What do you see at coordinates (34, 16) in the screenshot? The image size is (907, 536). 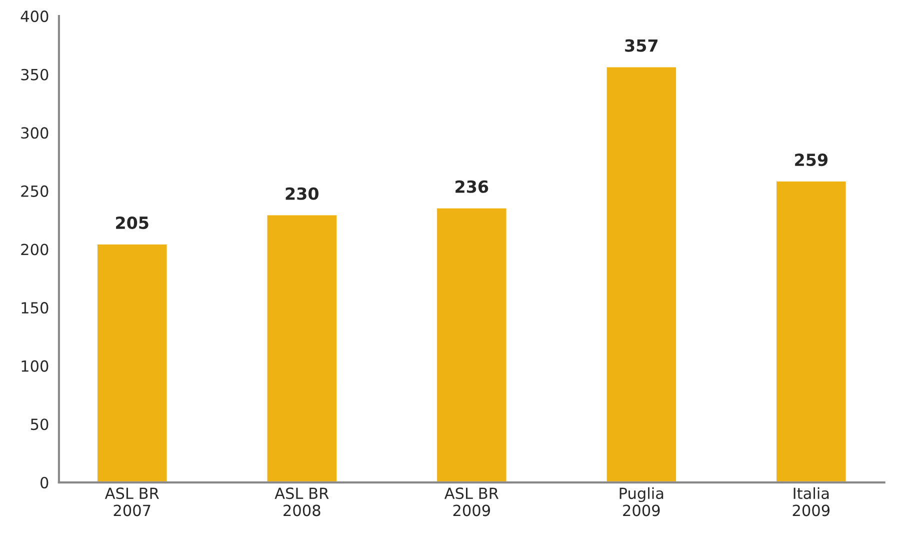 I see `y-tick-label: 400` at bounding box center [34, 16].